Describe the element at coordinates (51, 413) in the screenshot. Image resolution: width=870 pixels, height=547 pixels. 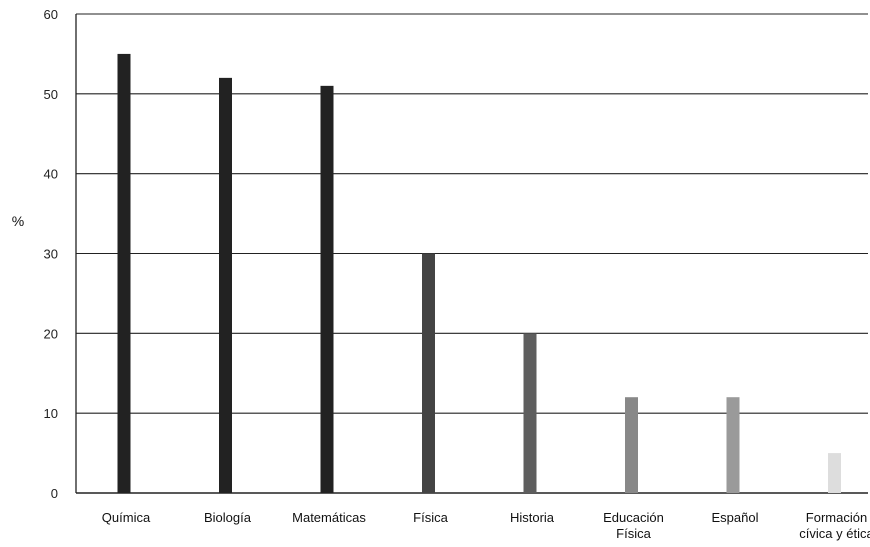
I see `y-tick-label: 10` at that location.